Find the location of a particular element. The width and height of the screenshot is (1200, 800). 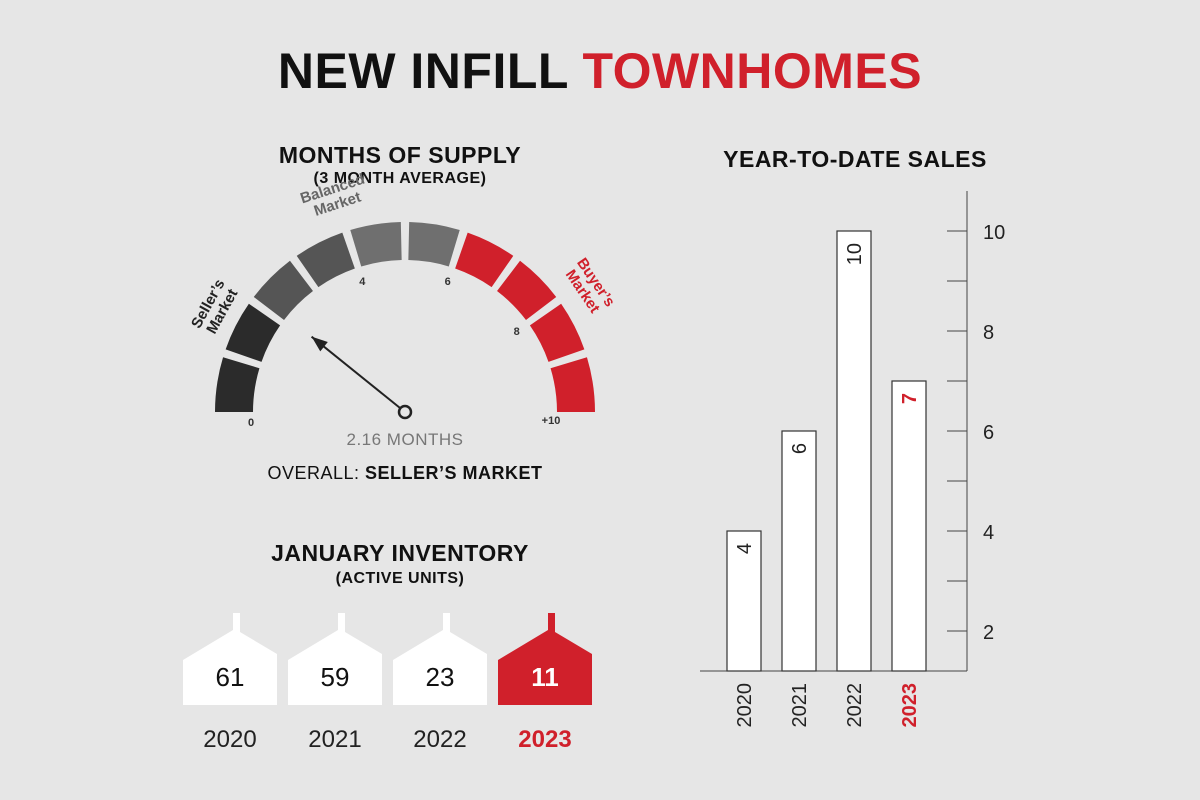

inventory-value-2021: 59 is located at coordinates (335, 677).